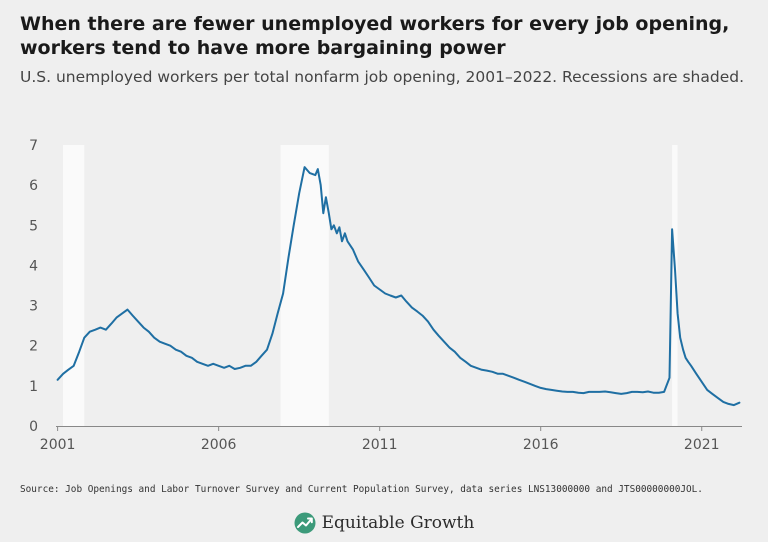 The image size is (768, 542). Describe the element at coordinates (33, 146) in the screenshot. I see `y-tick-label: 7` at that location.